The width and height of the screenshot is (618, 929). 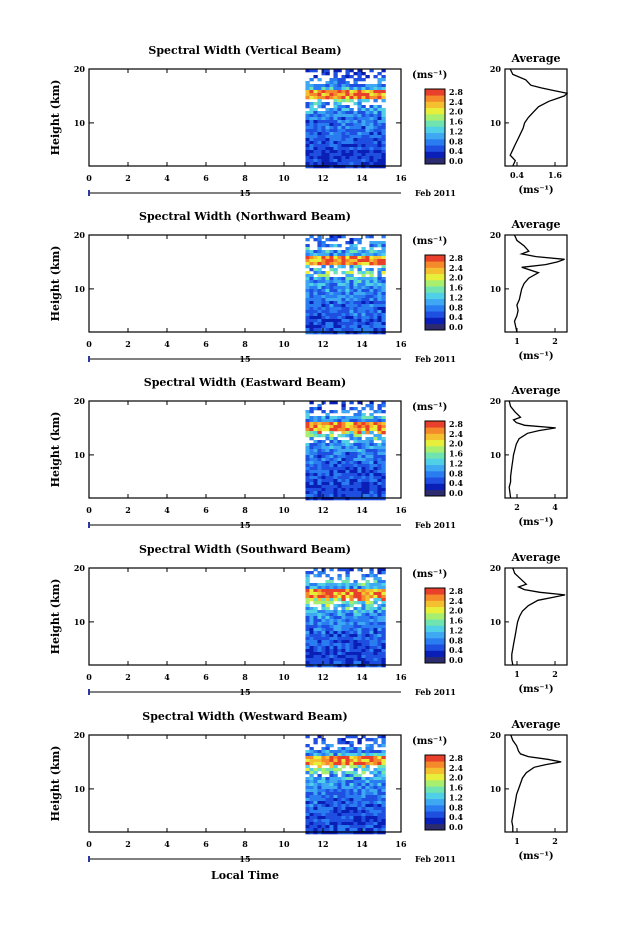 I want to click on average-y-tick-label: 10, so click(x=496, y=789).